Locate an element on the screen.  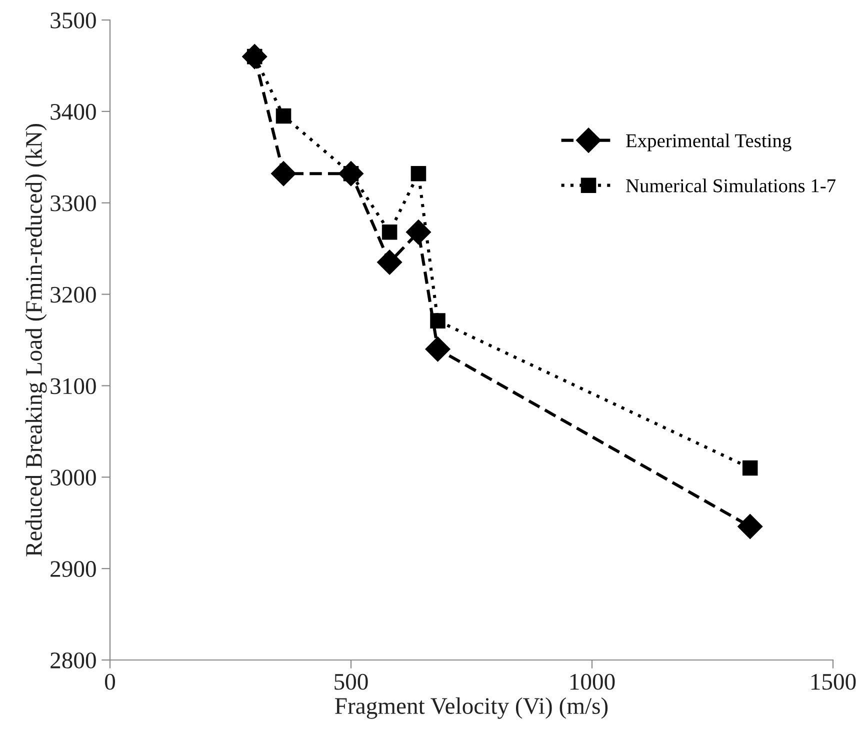
x-tick-label: 500 is located at coordinates (351, 682).